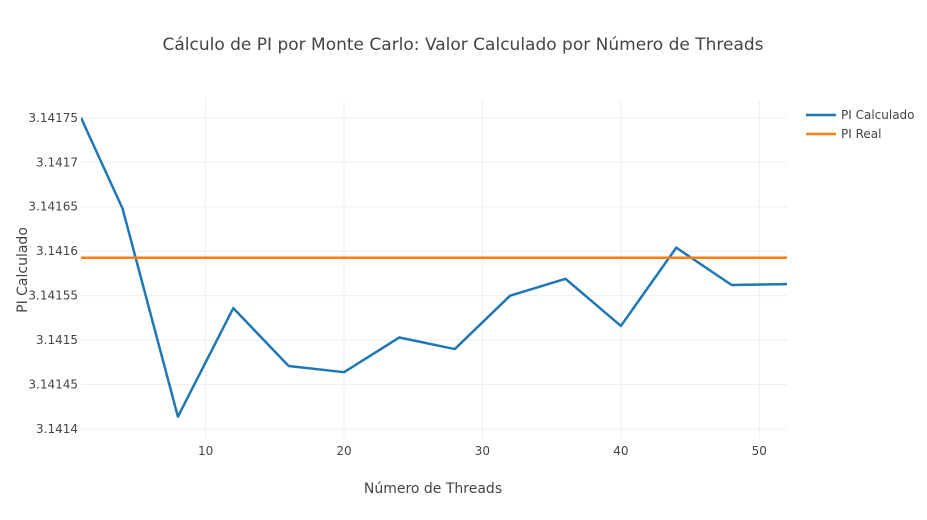 The image size is (927, 520). What do you see at coordinates (53, 385) in the screenshot?
I see `y-tick-label: 3.14145` at bounding box center [53, 385].